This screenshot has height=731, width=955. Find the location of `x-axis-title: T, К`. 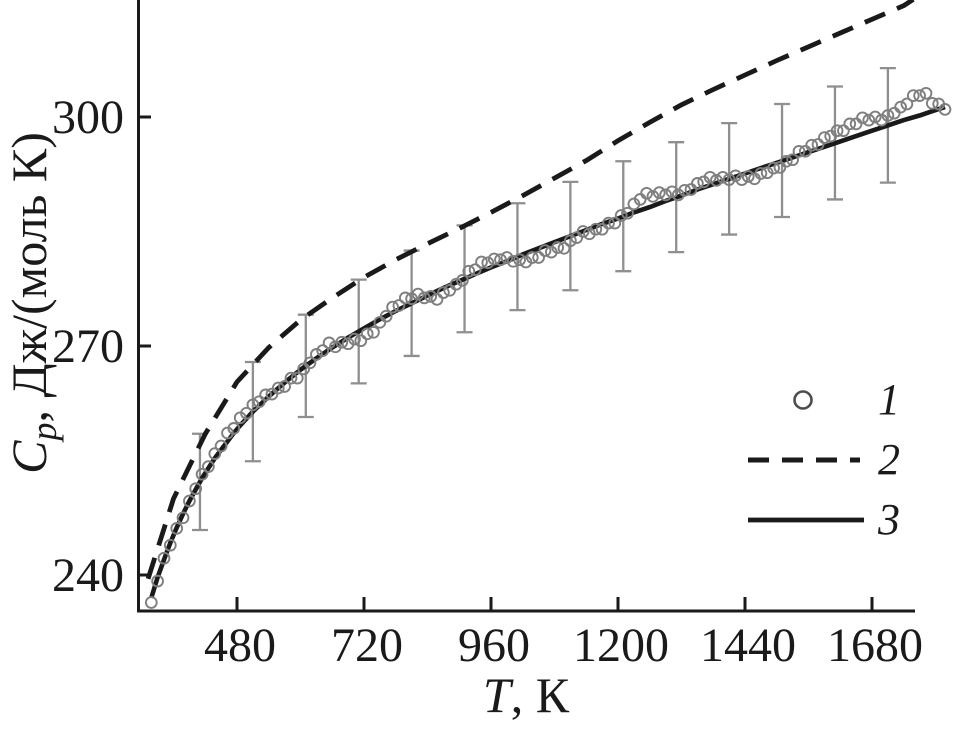

x-axis-title: T, К is located at coordinates (526, 695).